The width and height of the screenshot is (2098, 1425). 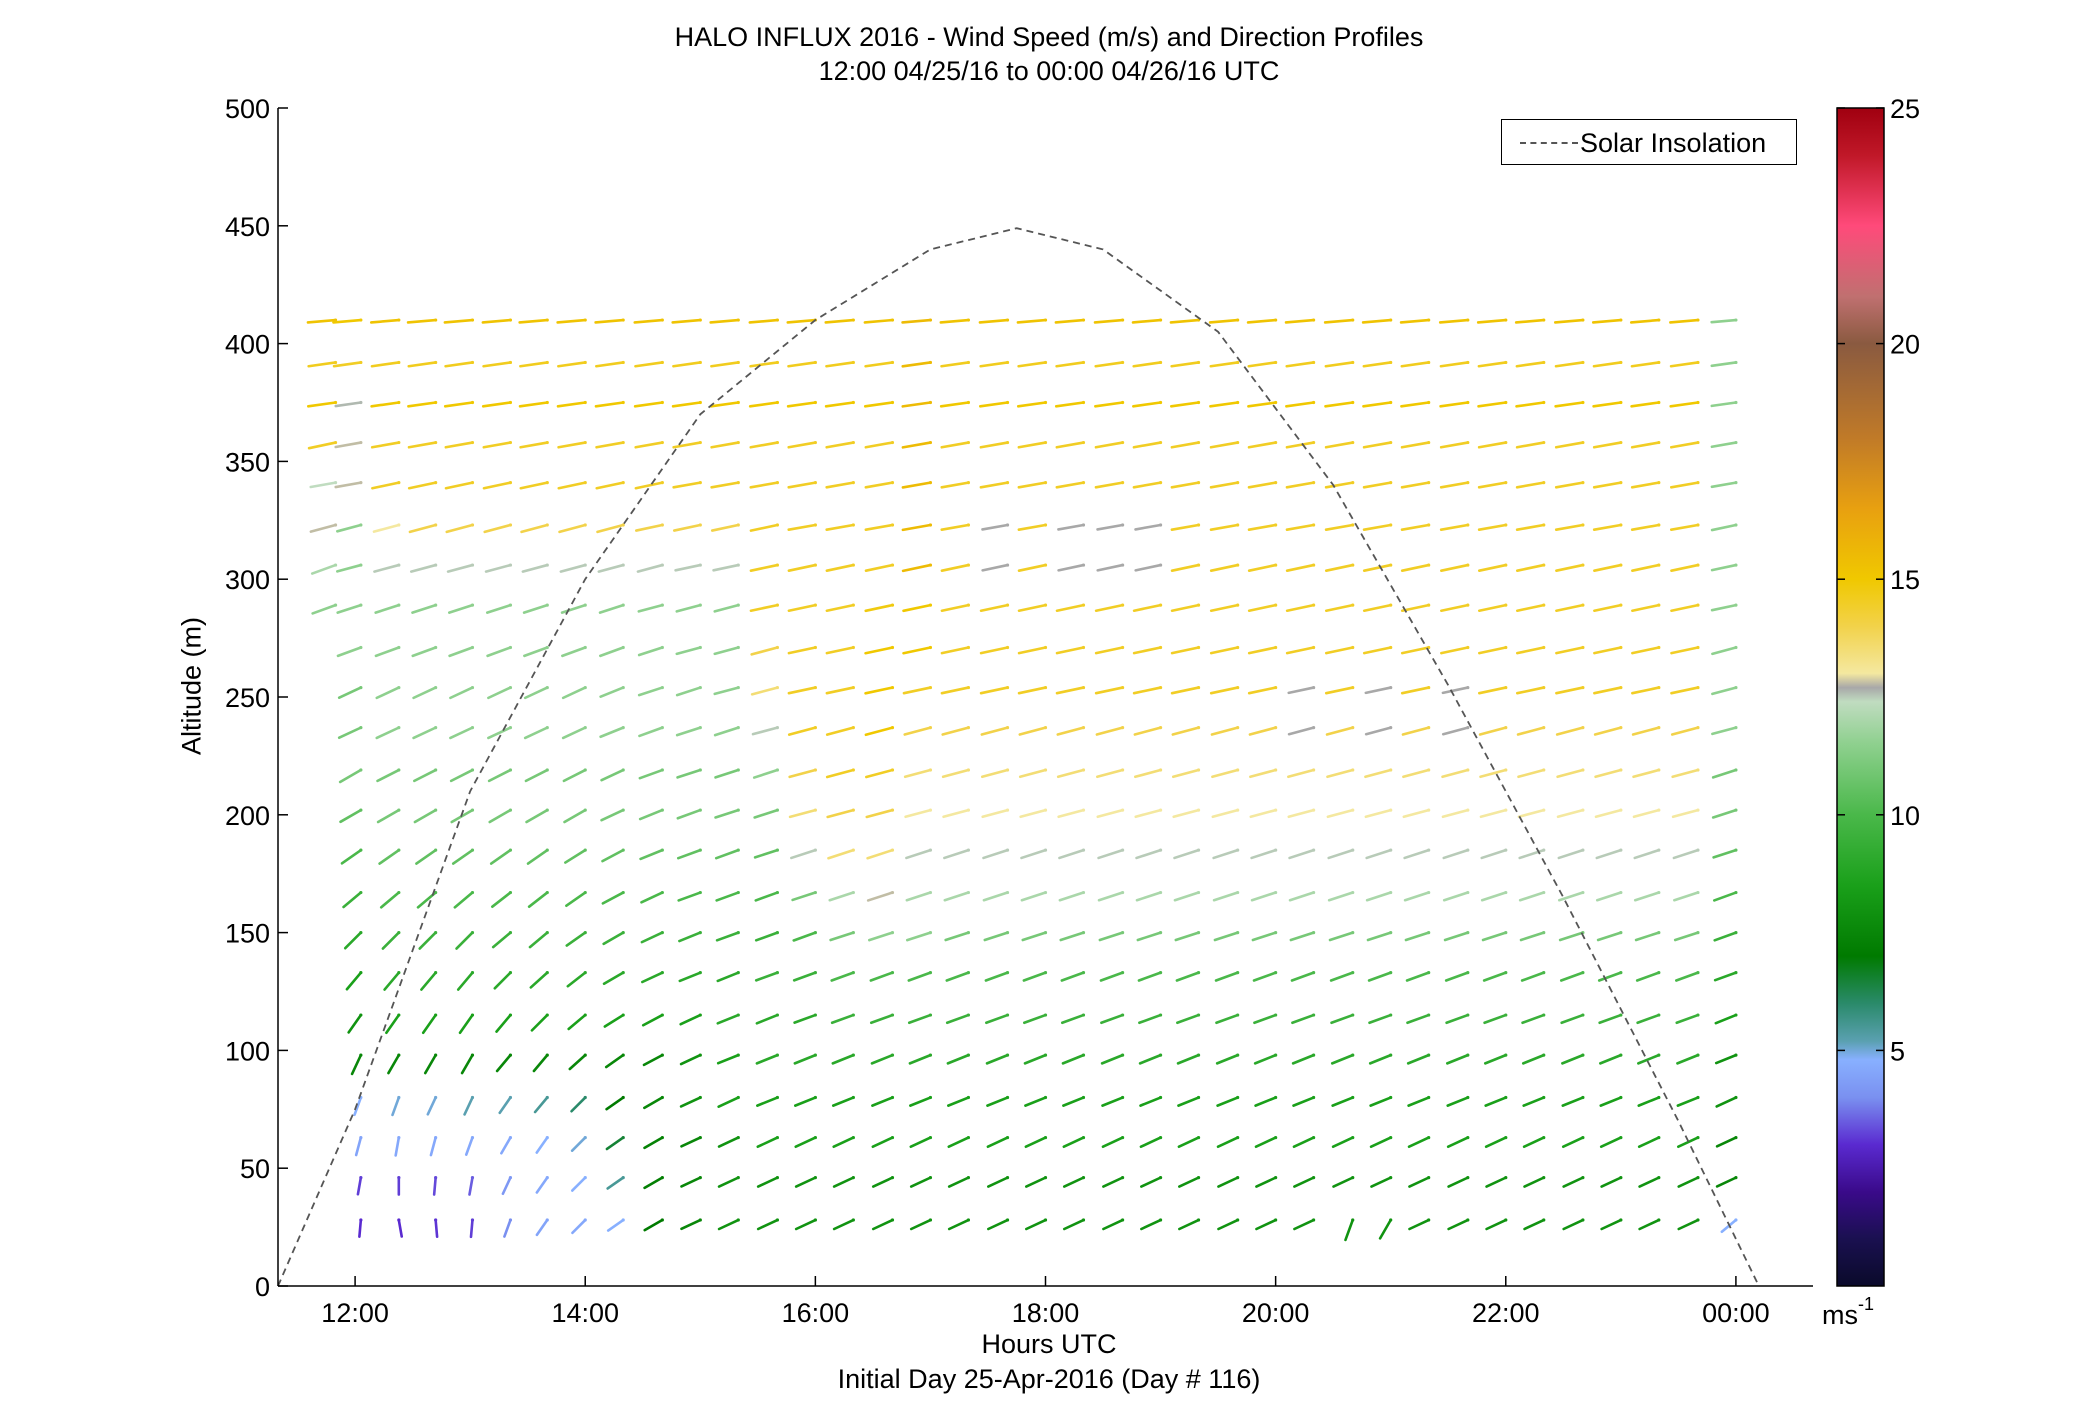 I want to click on colorbar-unit-label: ms-1, so click(x=1848, y=1312).